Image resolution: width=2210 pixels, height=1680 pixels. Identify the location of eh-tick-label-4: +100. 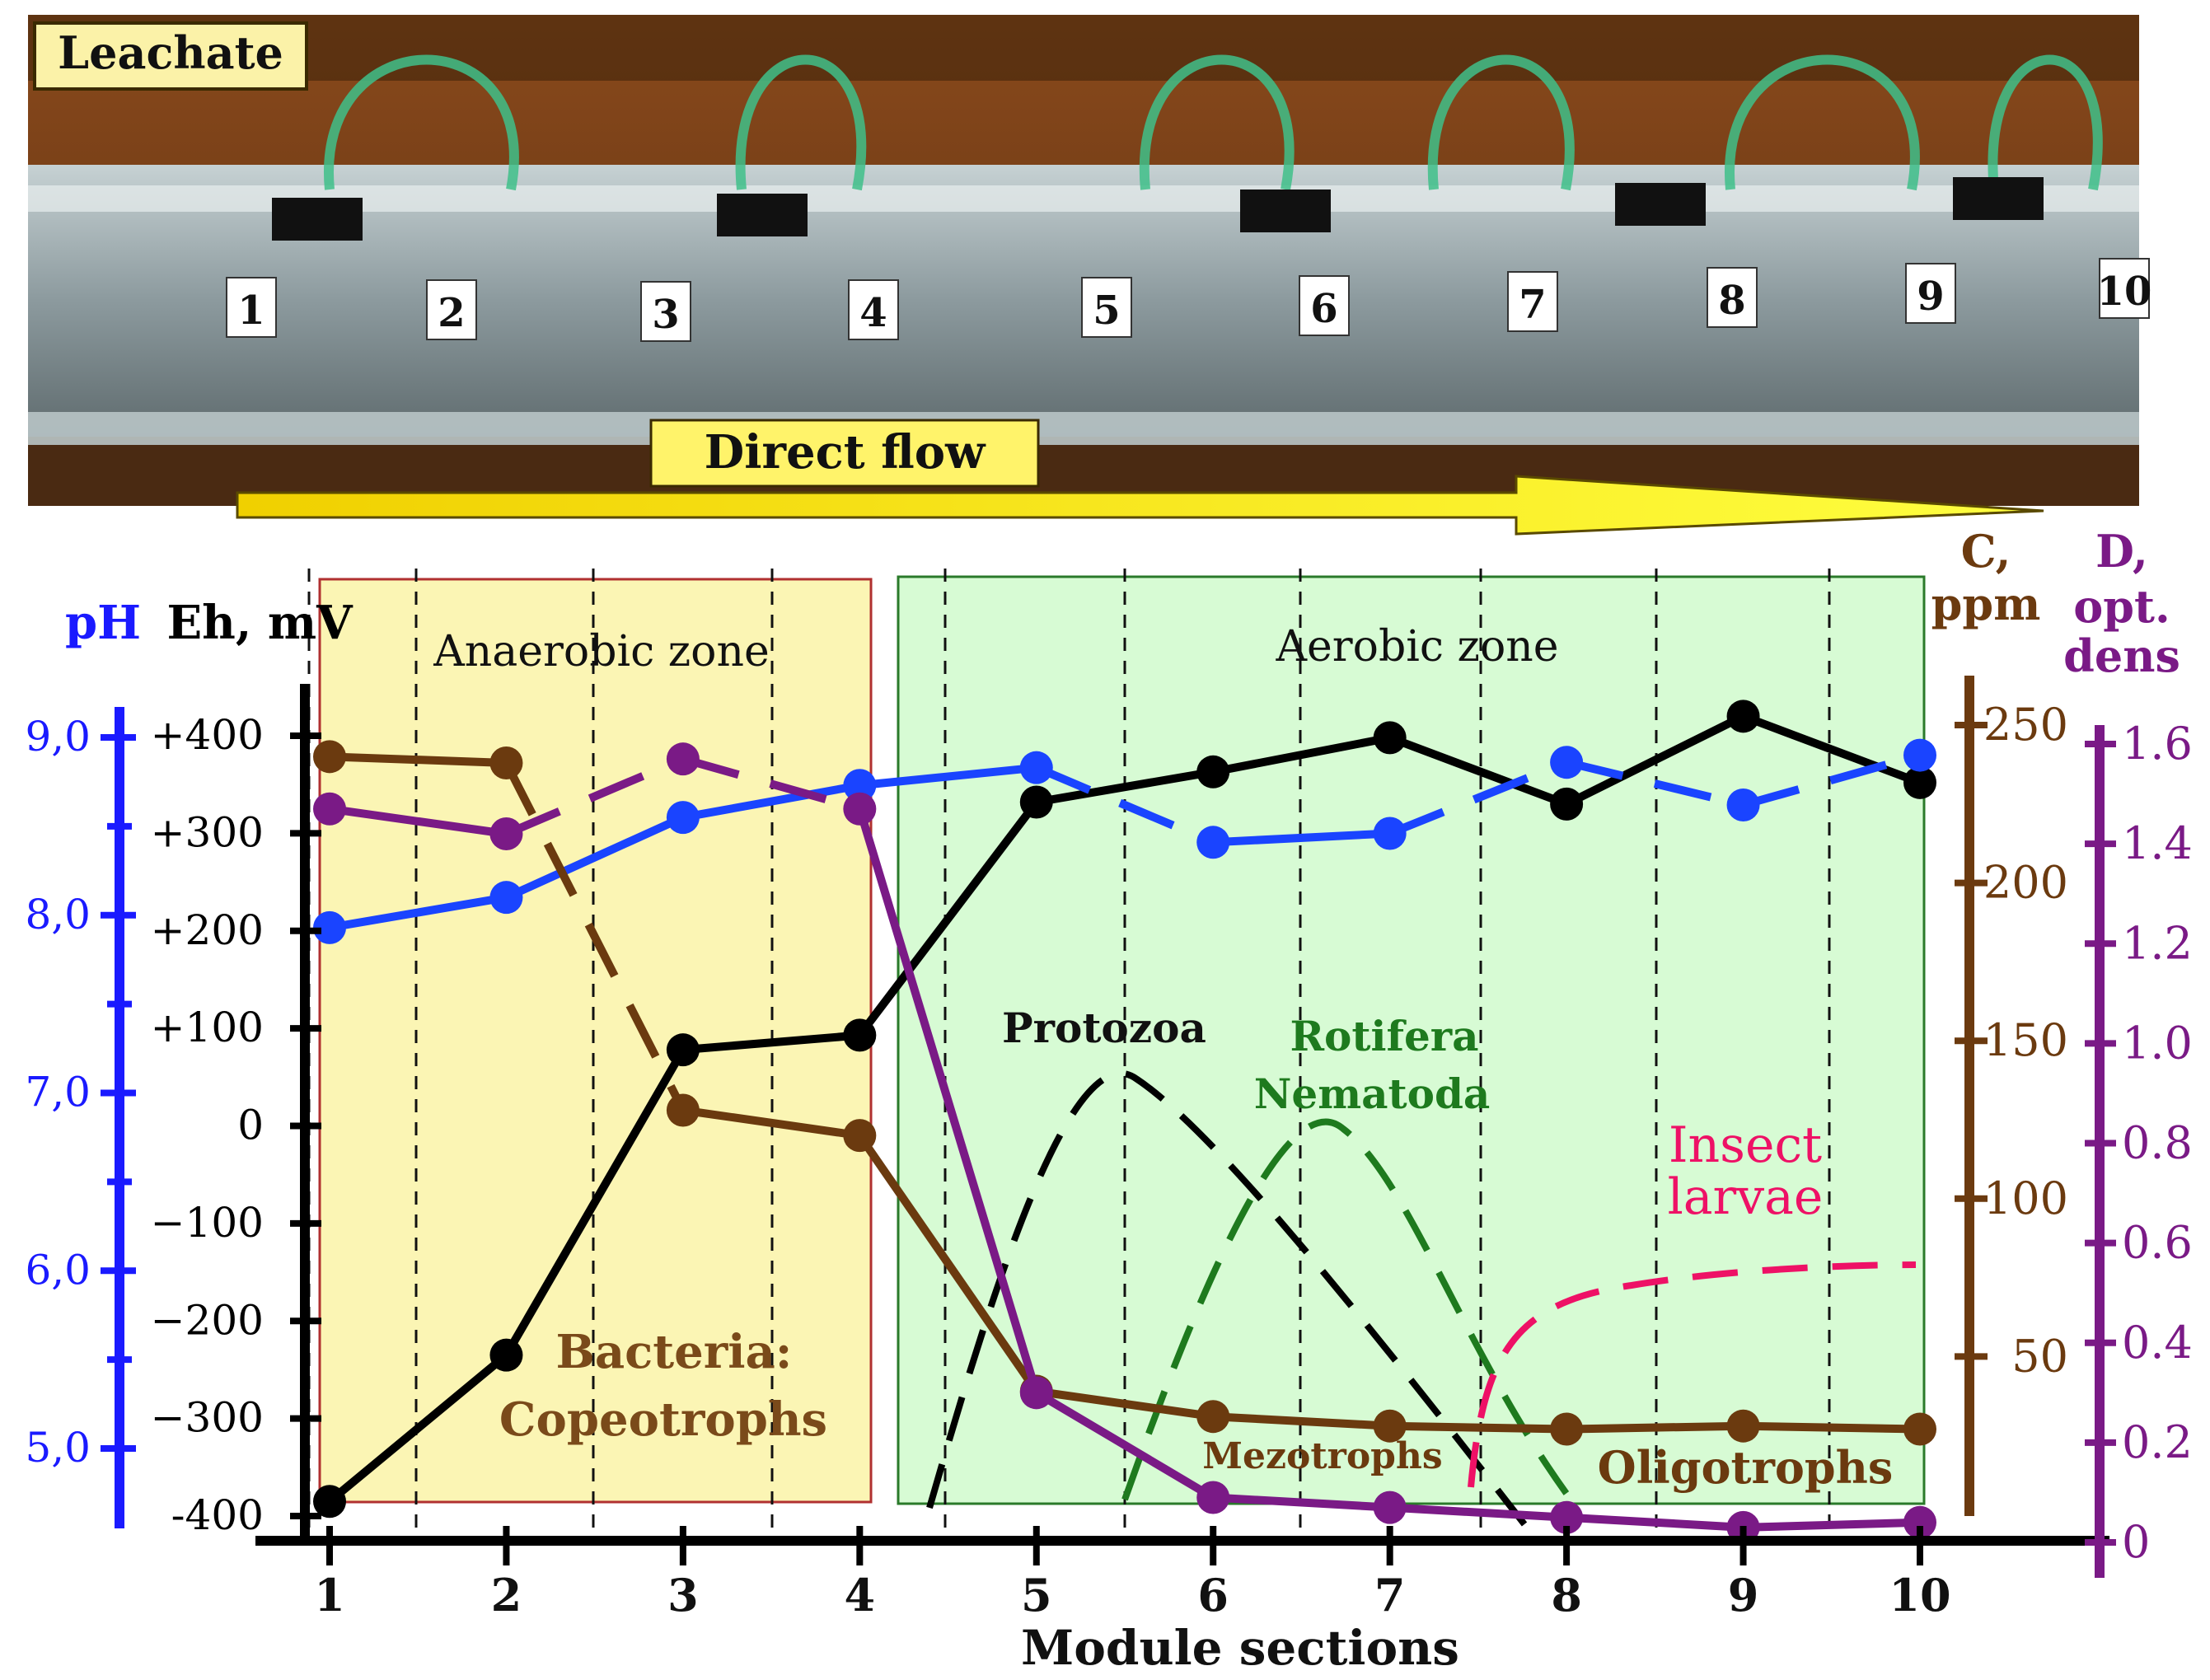
(207, 1027).